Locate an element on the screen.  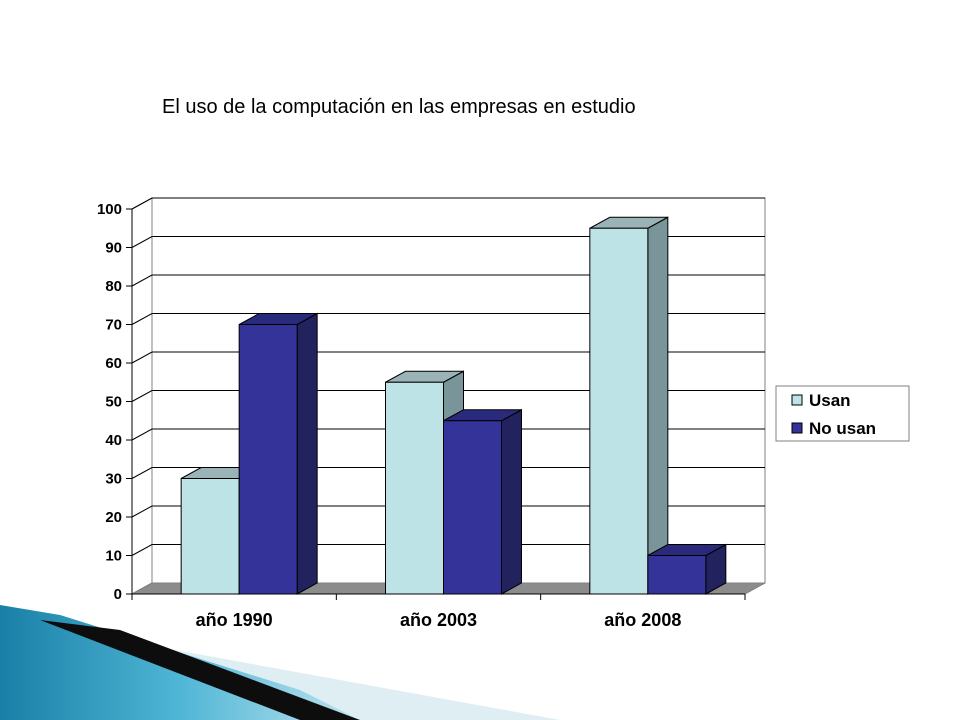
legend-label: Usan is located at coordinates (830, 400).